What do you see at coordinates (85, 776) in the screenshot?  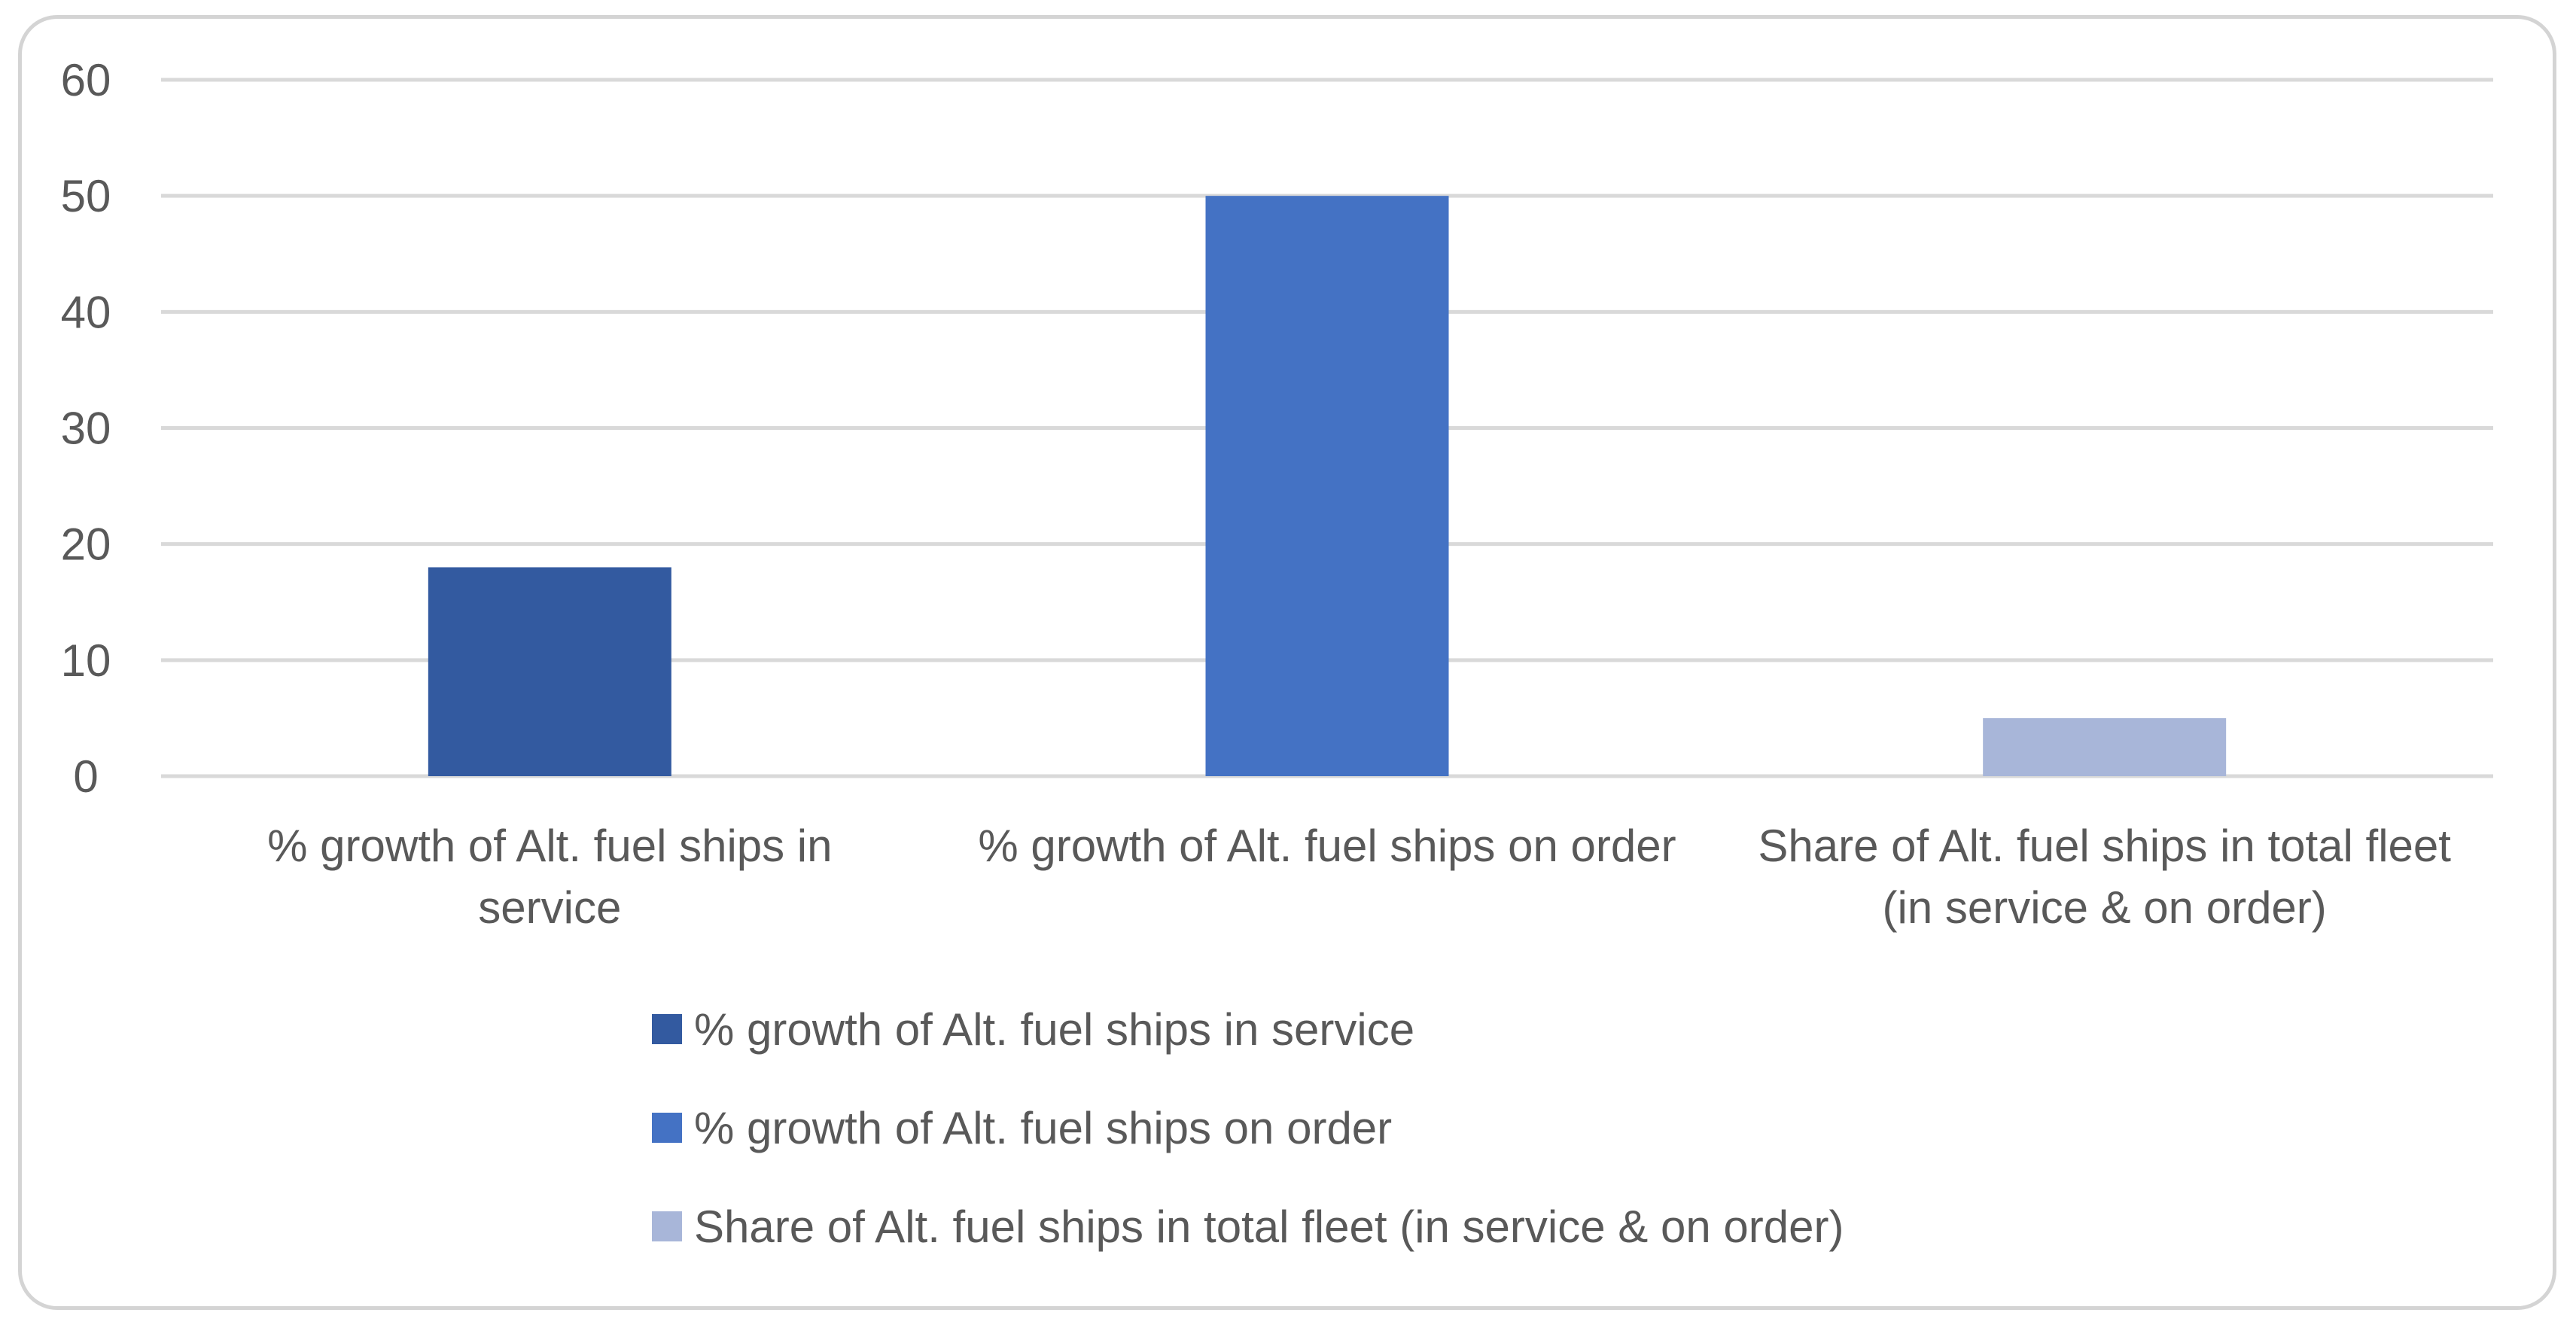 I see `y-tick-label: 0` at bounding box center [85, 776].